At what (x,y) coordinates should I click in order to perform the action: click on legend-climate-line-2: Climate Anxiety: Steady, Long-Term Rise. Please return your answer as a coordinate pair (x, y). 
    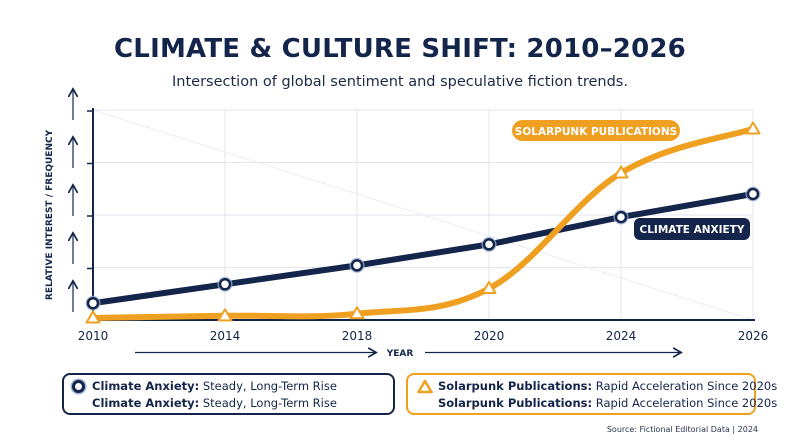
    Looking at the image, I should click on (214, 403).